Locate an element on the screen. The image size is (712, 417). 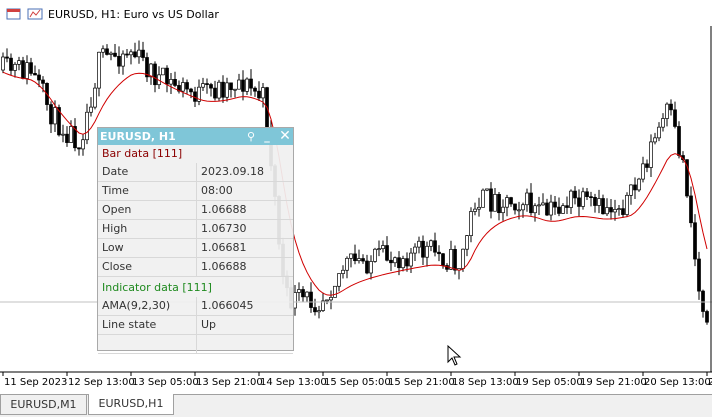
chart-tabs: EURUSD,M1 EURUSD,H1 is located at coordinates (356, 405).